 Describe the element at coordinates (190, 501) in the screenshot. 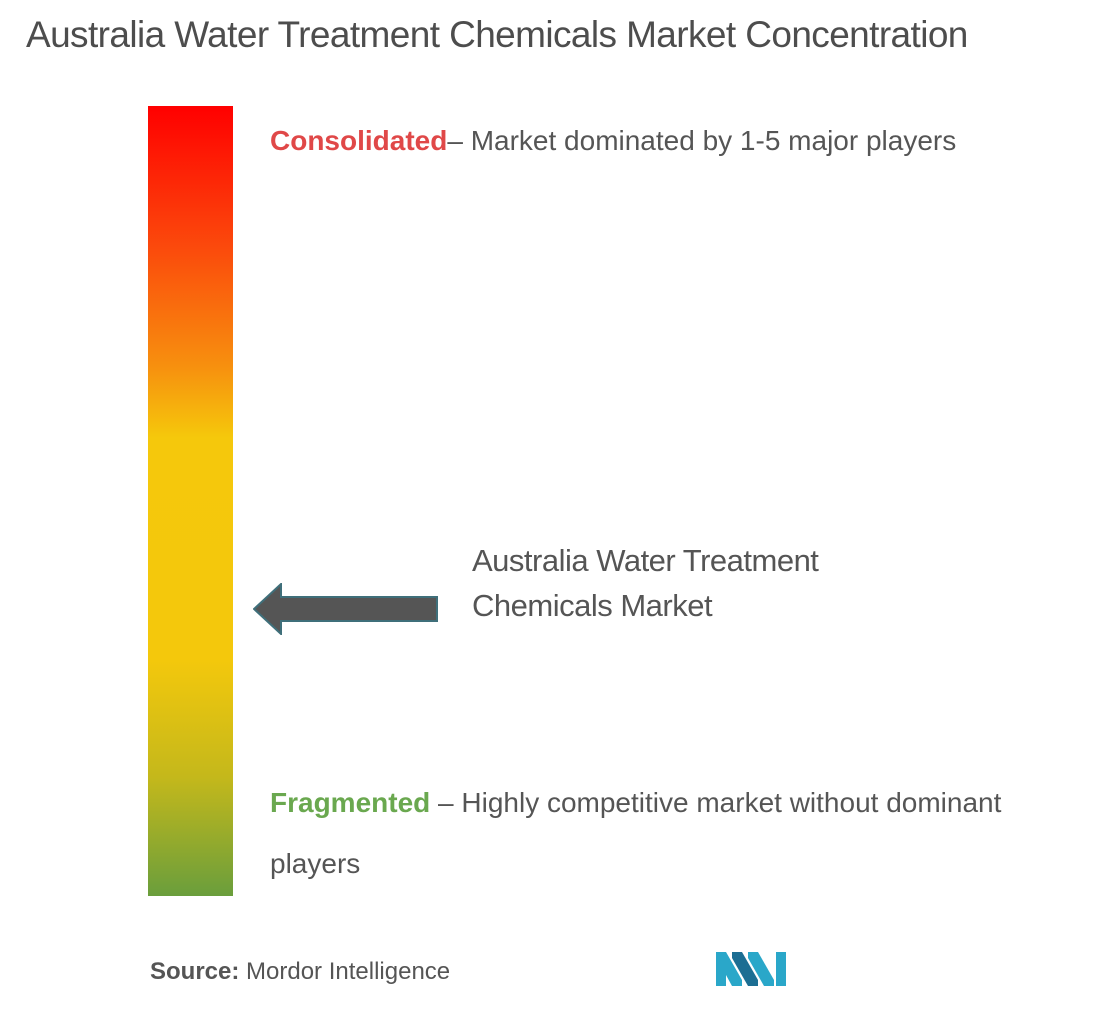

I see `concentration-gradient-bar` at that location.